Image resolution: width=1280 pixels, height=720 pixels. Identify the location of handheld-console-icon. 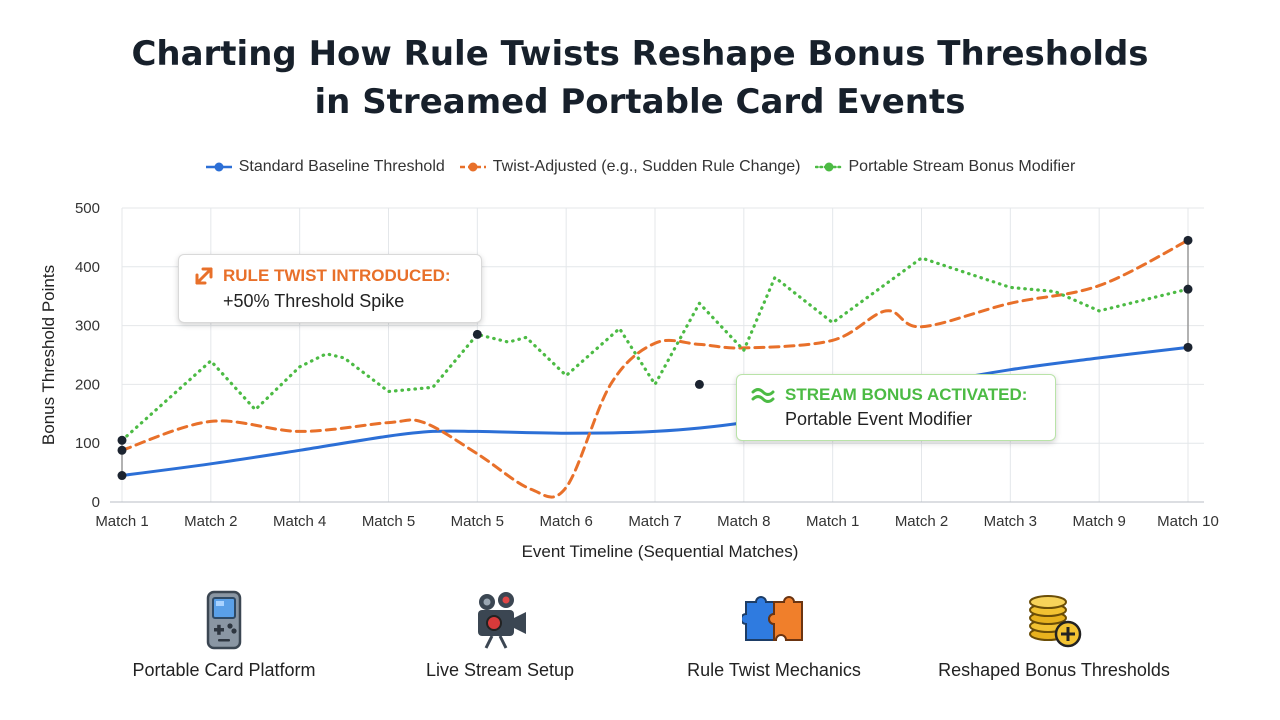
(224, 620).